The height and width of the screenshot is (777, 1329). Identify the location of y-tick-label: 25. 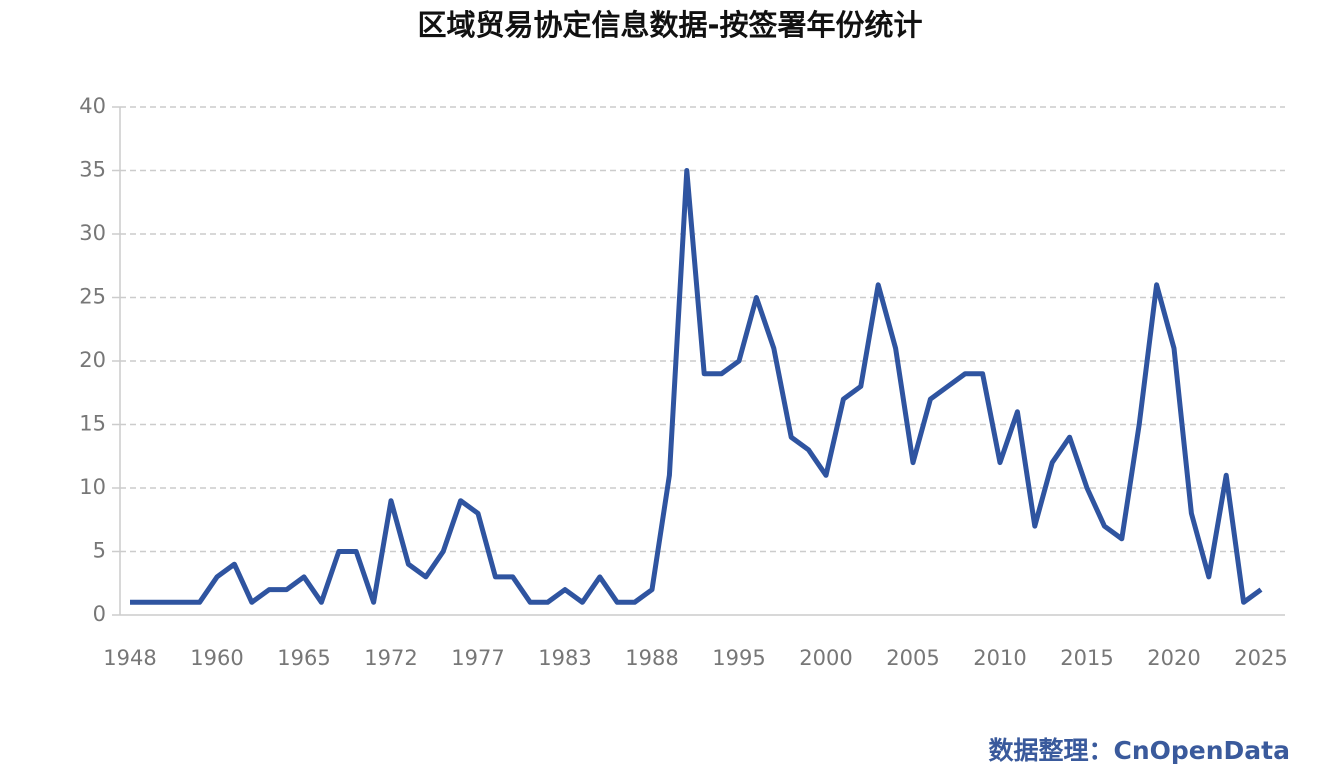
(92, 297).